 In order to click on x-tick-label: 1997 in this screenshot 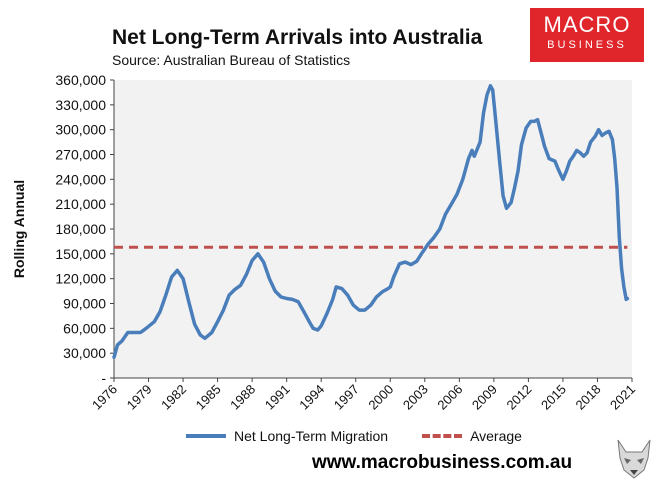, I will do `click(346, 397)`.